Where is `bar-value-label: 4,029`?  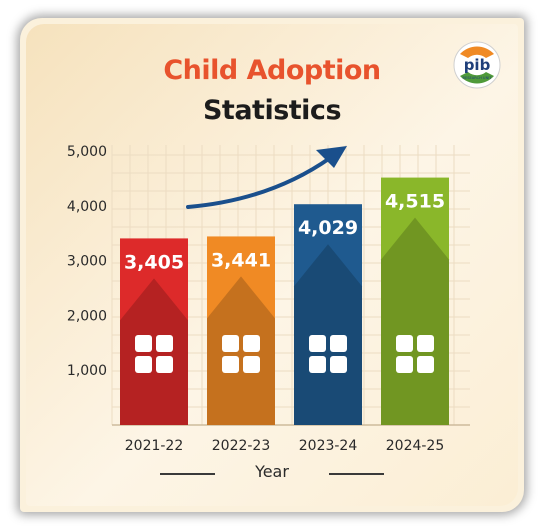 bar-value-label: 4,029 is located at coordinates (328, 228).